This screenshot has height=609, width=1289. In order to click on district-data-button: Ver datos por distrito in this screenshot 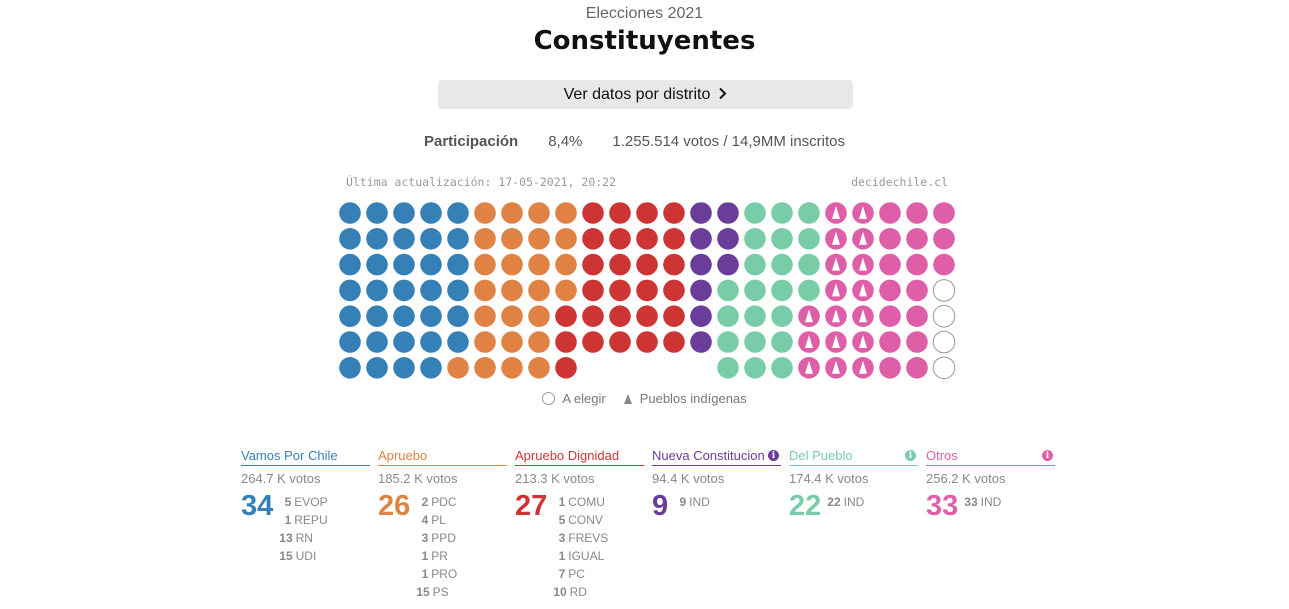, I will do `click(645, 94)`.